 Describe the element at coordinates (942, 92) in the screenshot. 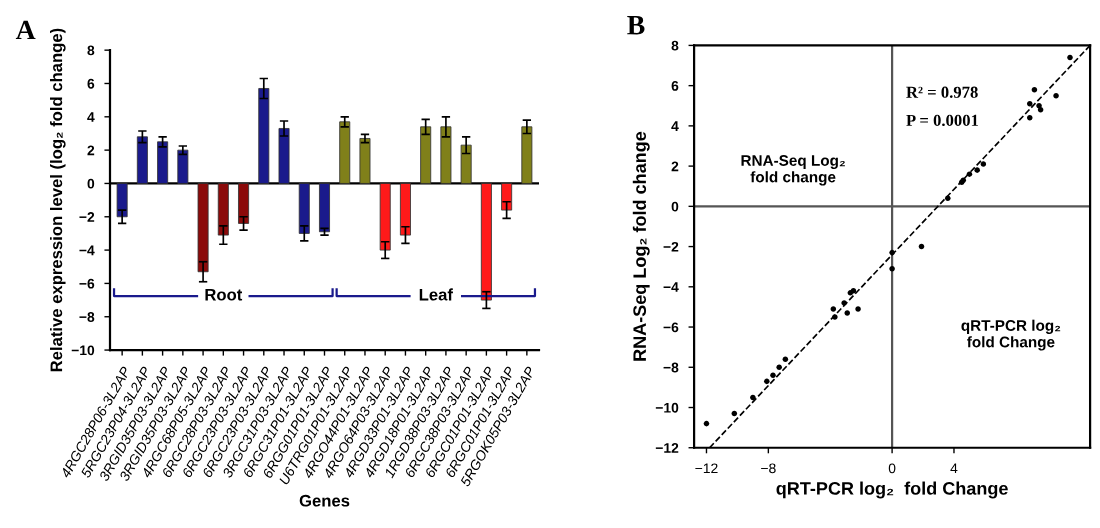

I see `annotation: R² = 0.978` at that location.